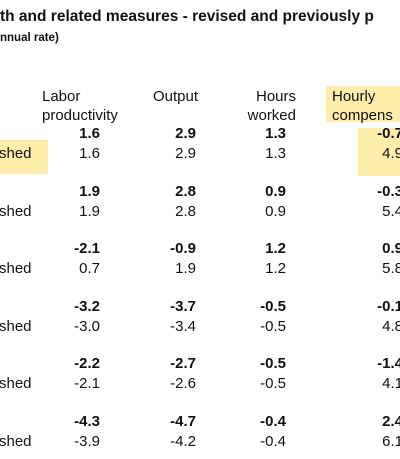 The height and width of the screenshot is (459, 400). Describe the element at coordinates (388, 191) in the screenshot. I see `revised-value: -0.3` at that location.